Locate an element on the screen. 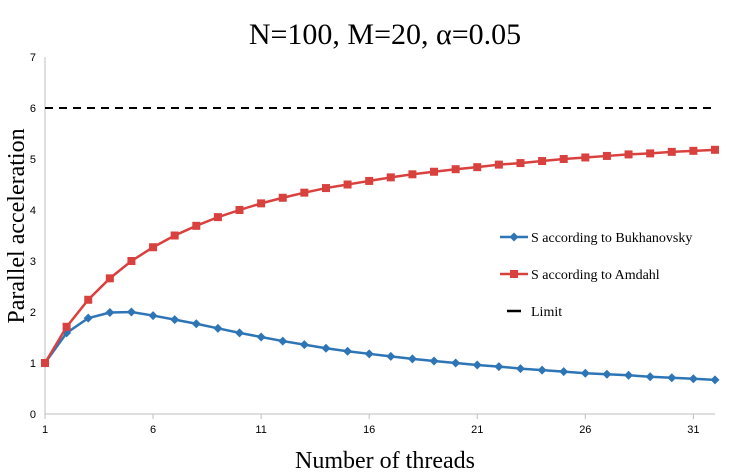  y-tick-label: 7 is located at coordinates (33, 58).